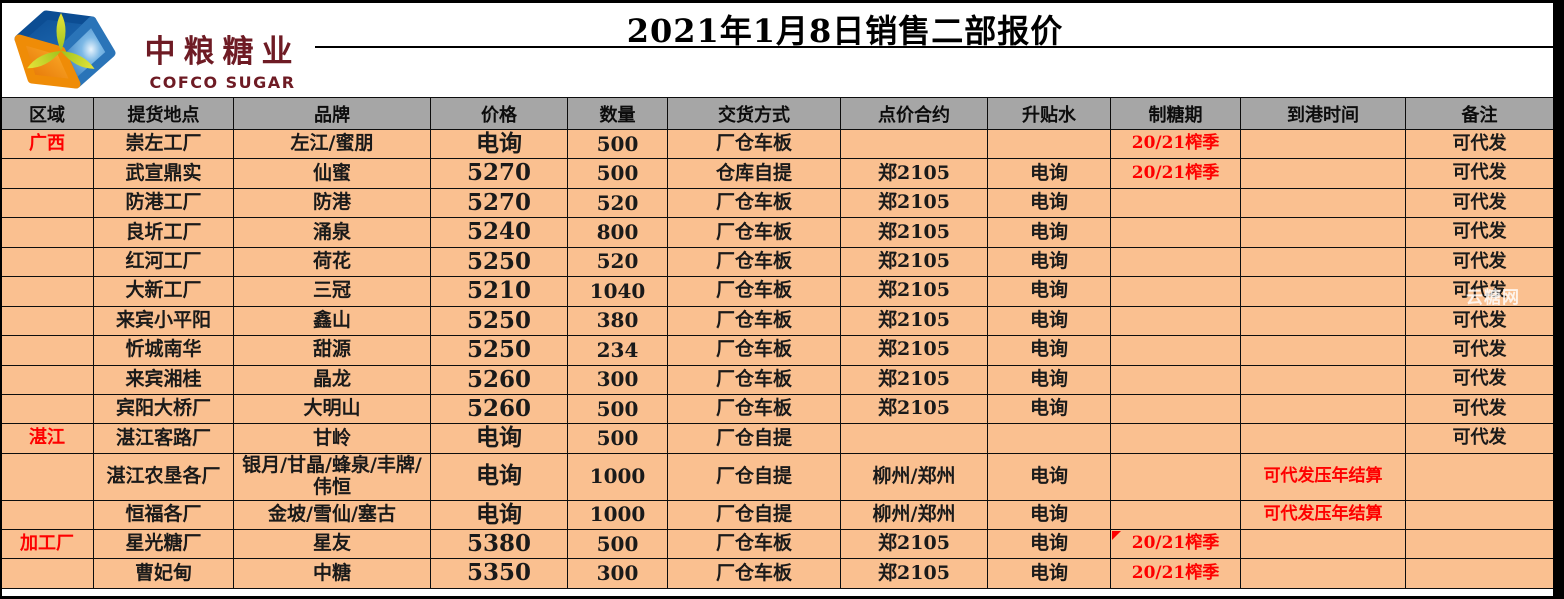  Describe the element at coordinates (777, 291) in the screenshot. I see `table-row: 大新工厂 三冠 5210 1040 厂仓车板 郑2105 电询 可代发` at that location.